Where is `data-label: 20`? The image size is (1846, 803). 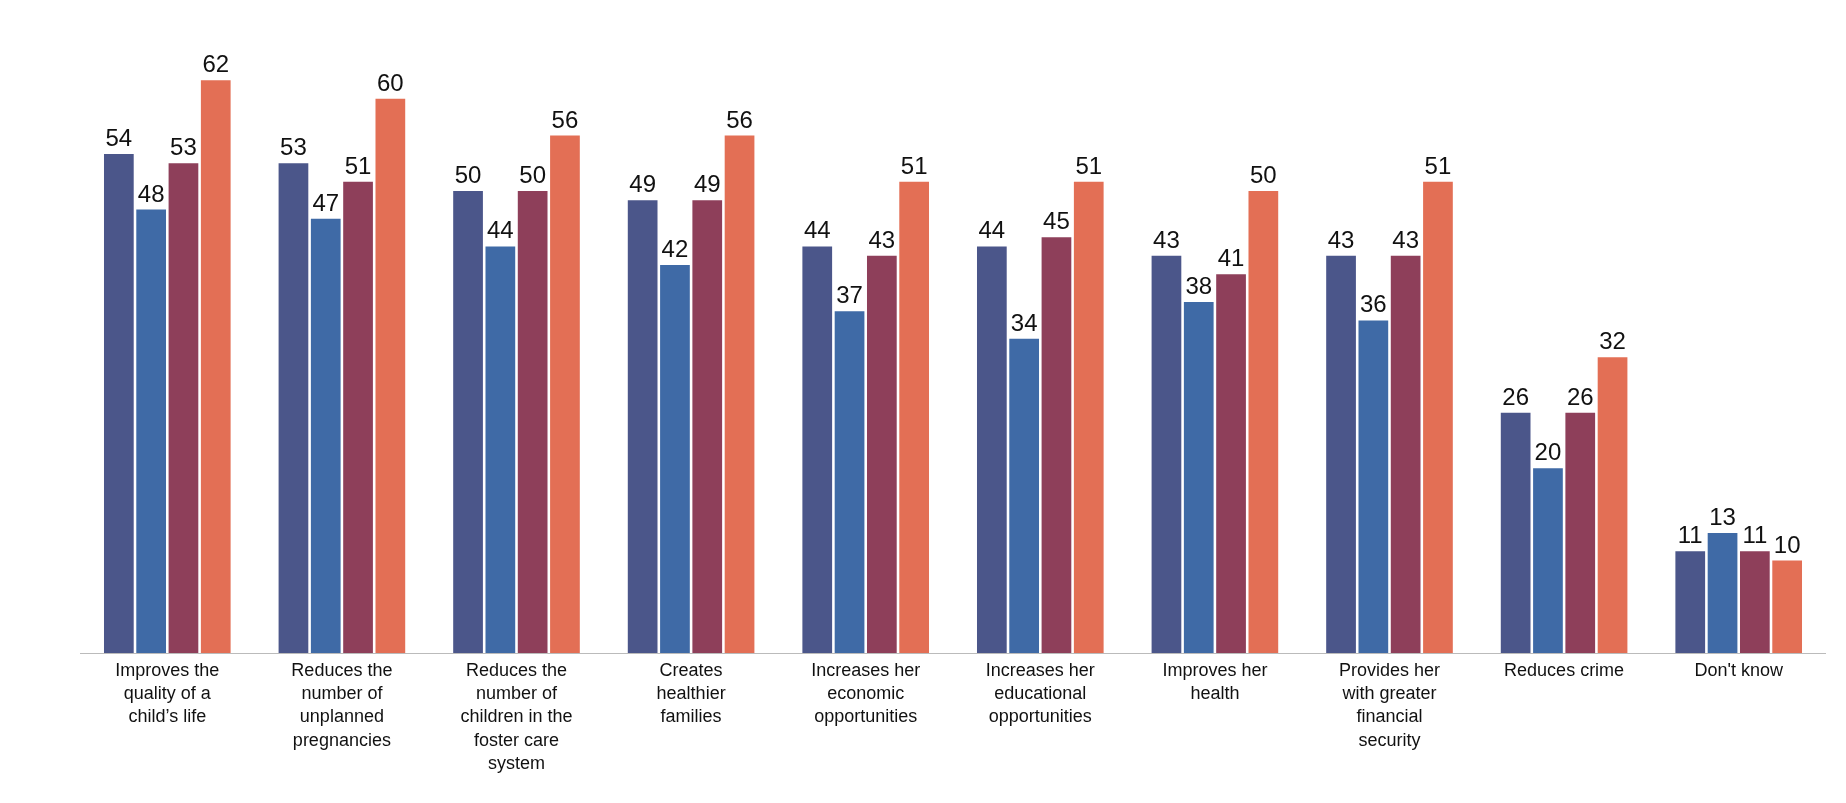
data-label: 20 is located at coordinates (1548, 452).